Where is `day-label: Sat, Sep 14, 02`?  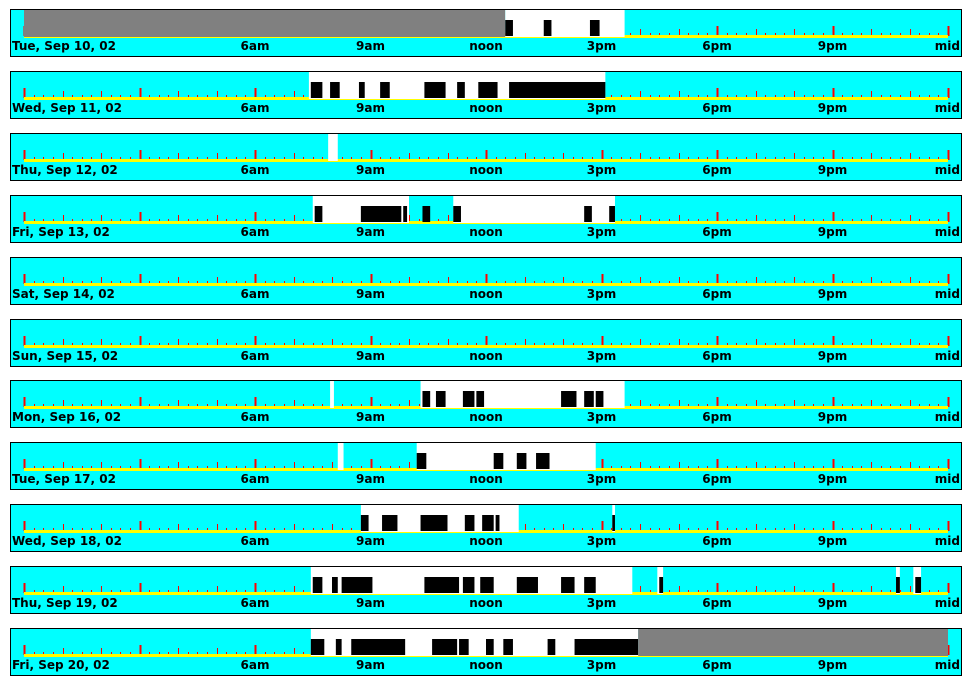
day-label: Sat, Sep 14, 02 is located at coordinates (63, 294).